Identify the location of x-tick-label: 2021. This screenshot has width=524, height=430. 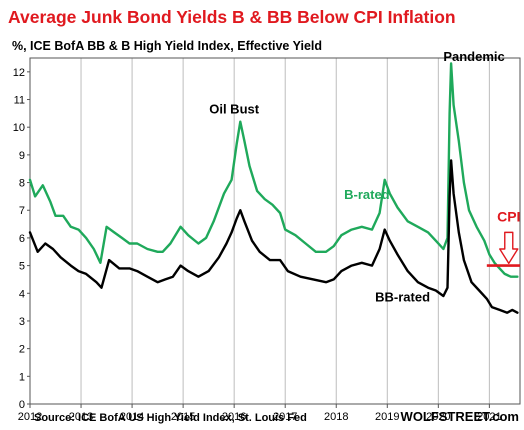
(489, 417).